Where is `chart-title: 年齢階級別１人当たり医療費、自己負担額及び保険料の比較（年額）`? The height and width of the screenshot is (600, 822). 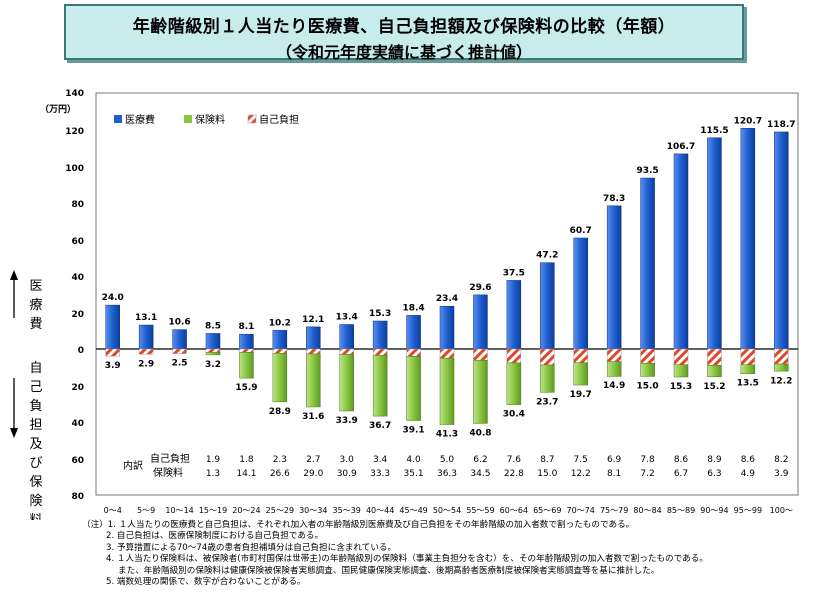
chart-title: 年齢階級別１人当たり医療費、自己負担額及び保険料の比較（年額） is located at coordinates (404, 27).